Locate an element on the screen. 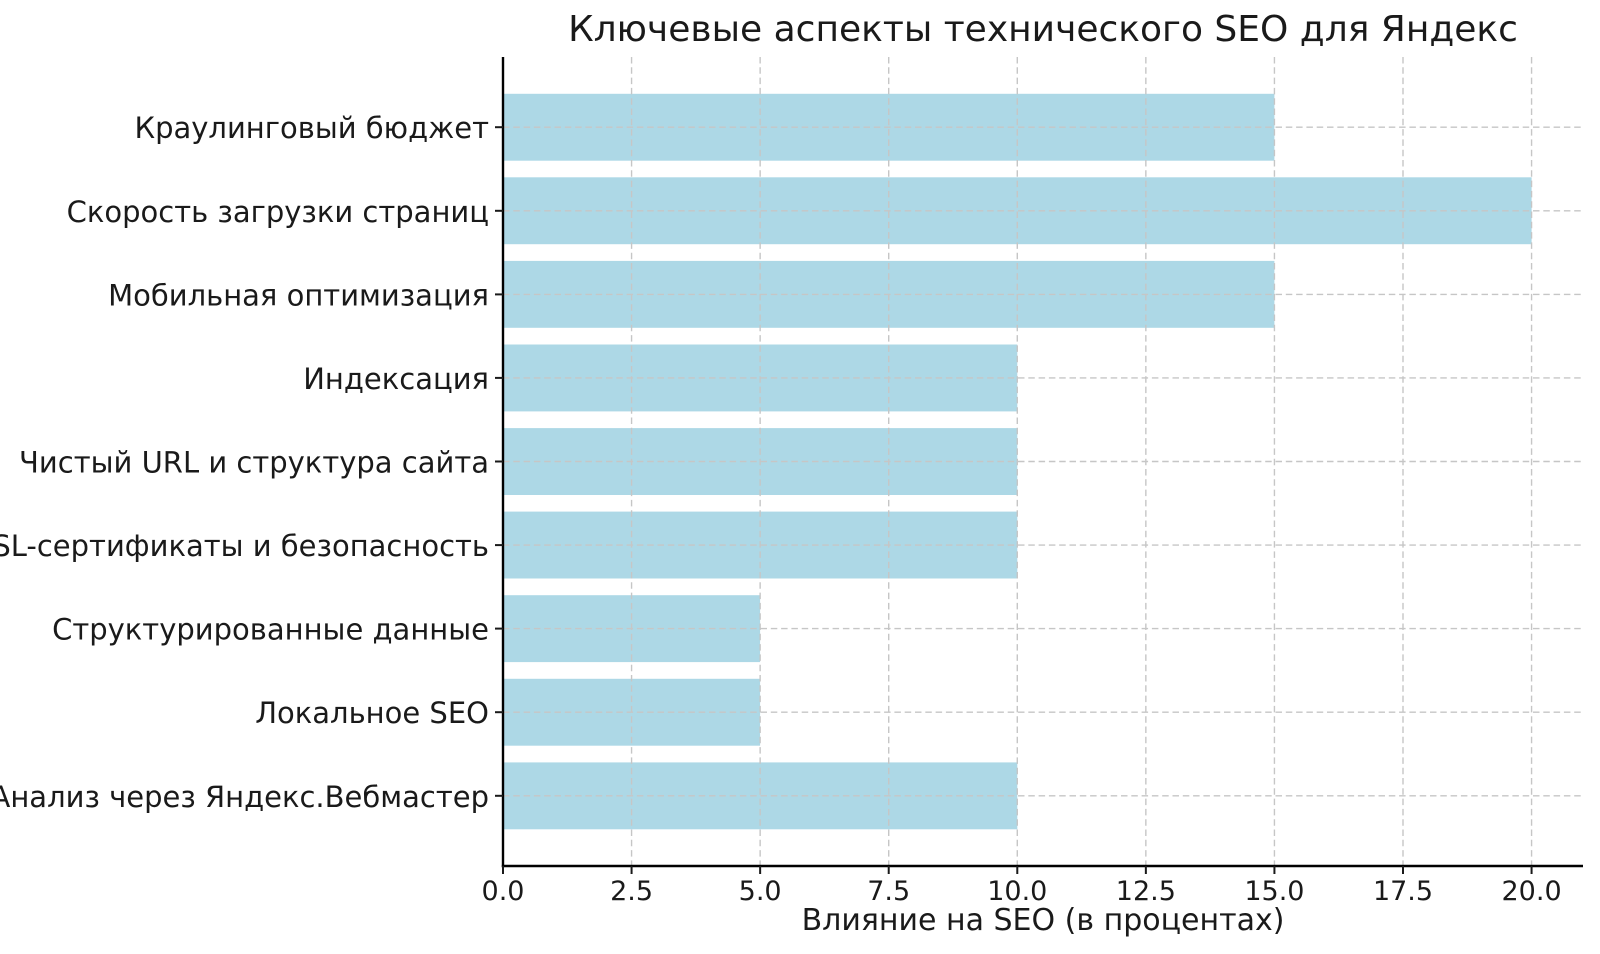 This screenshot has height=954, width=1600. y-tick-label: Анализ через Яндекс.Вебмастер is located at coordinates (244, 797).